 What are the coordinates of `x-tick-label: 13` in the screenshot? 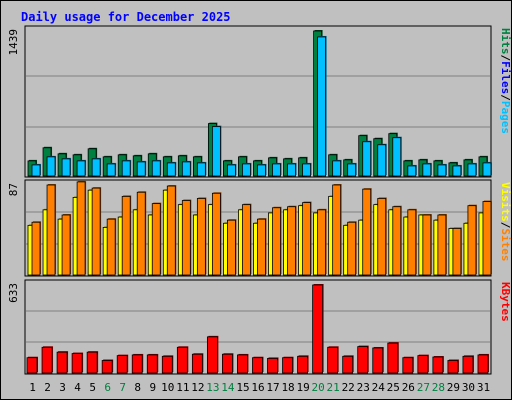 It's located at (212, 387).